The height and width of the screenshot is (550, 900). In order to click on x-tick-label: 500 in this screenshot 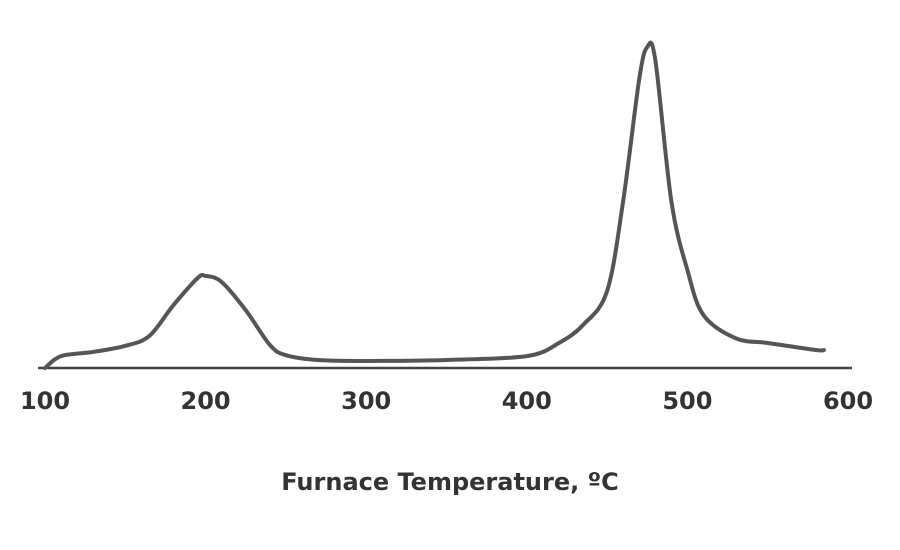, I will do `click(687, 401)`.